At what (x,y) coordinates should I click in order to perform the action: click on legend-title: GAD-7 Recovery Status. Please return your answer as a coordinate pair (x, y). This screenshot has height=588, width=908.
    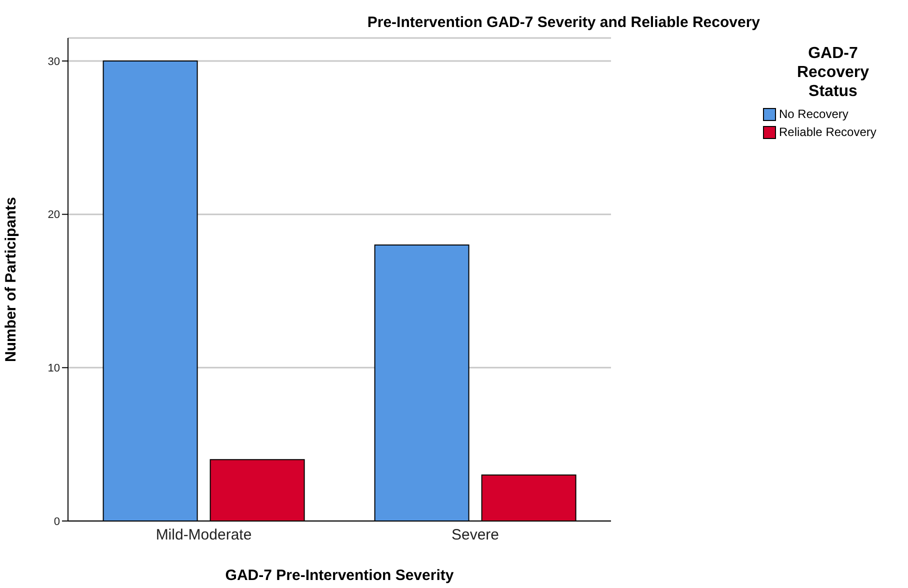
    Looking at the image, I should click on (833, 72).